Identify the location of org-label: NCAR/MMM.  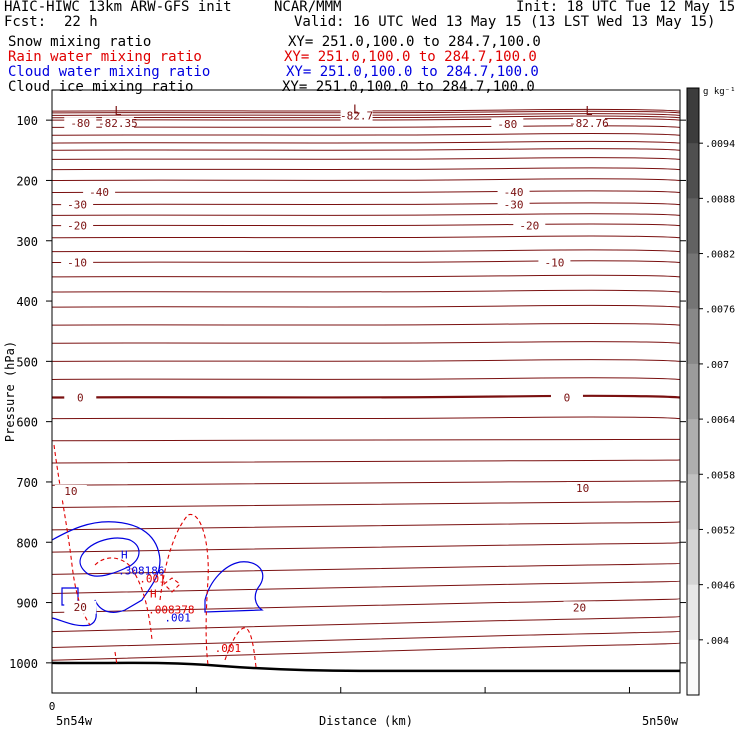
(308, 7).